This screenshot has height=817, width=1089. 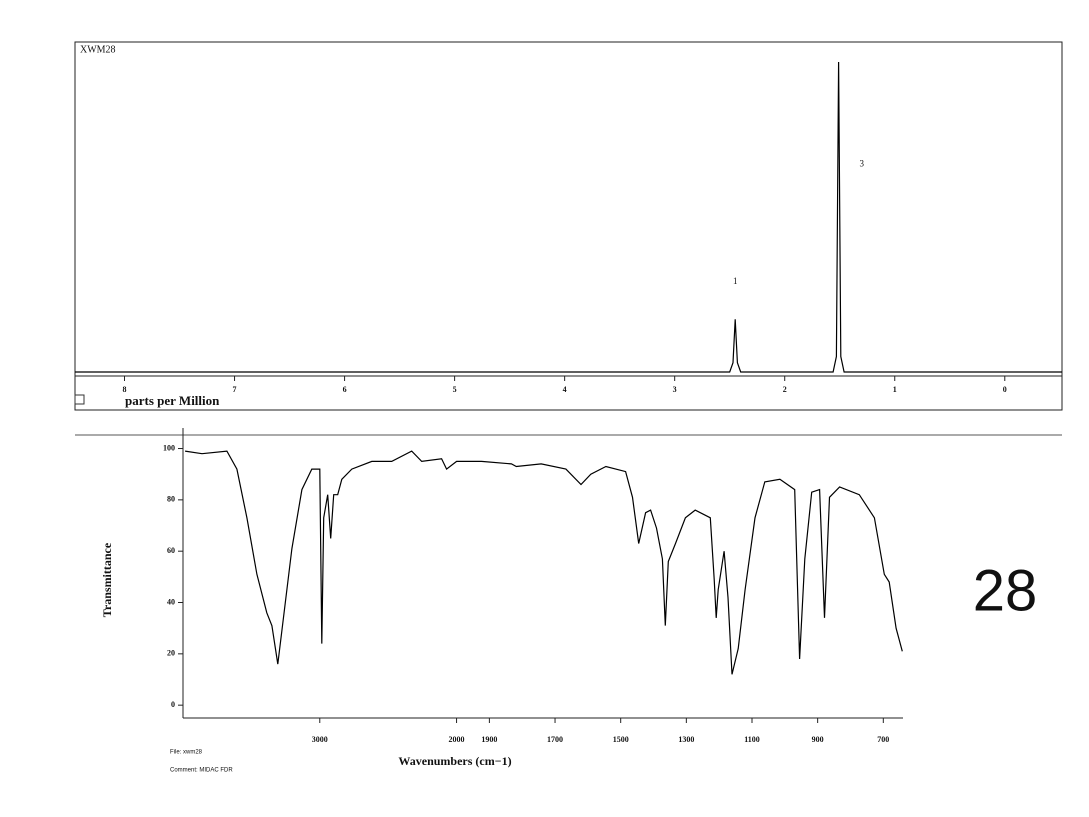 What do you see at coordinates (107, 579) in the screenshot?
I see `ir-y-label: Transmittance` at bounding box center [107, 579].